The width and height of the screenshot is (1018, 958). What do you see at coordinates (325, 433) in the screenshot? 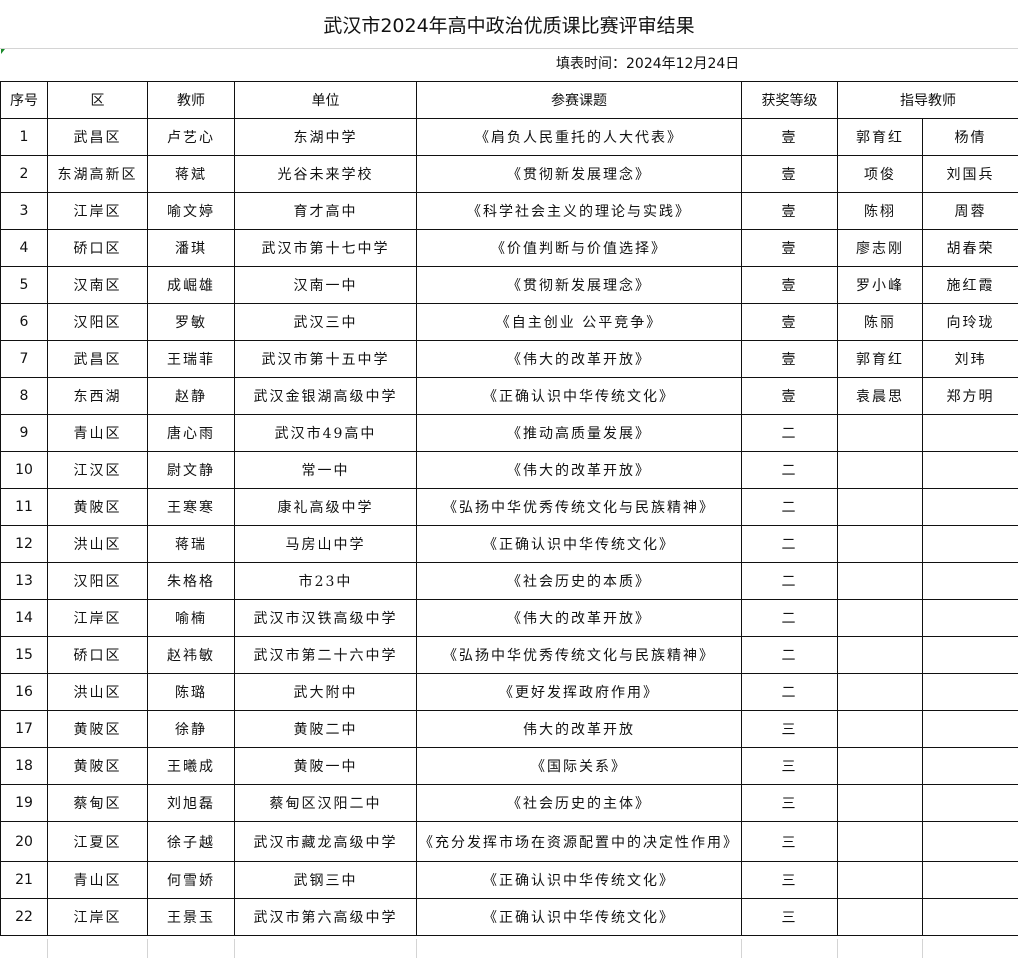
I see `cell-school: 武汉市49高中` at bounding box center [325, 433].